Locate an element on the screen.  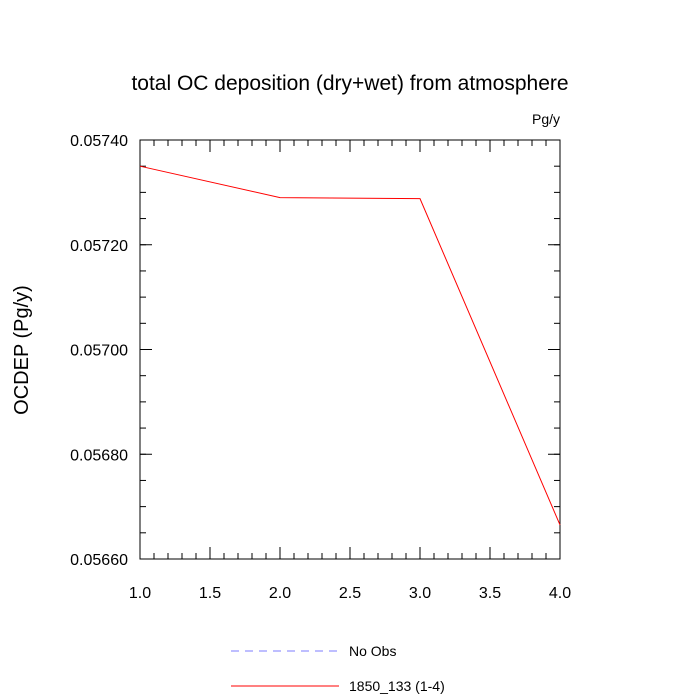
x-tick-label: 2.0 is located at coordinates (280, 593).